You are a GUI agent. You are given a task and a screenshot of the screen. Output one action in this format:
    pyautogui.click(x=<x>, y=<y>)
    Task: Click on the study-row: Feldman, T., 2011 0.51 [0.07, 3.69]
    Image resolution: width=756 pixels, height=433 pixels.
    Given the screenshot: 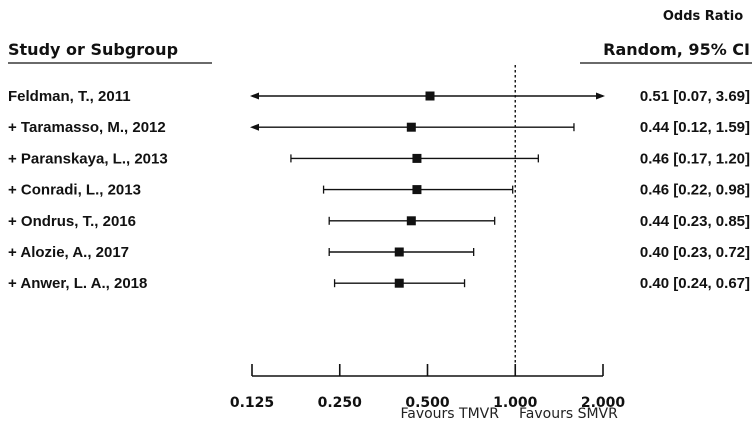 What is the action you would take?
    pyautogui.click(x=379, y=96)
    